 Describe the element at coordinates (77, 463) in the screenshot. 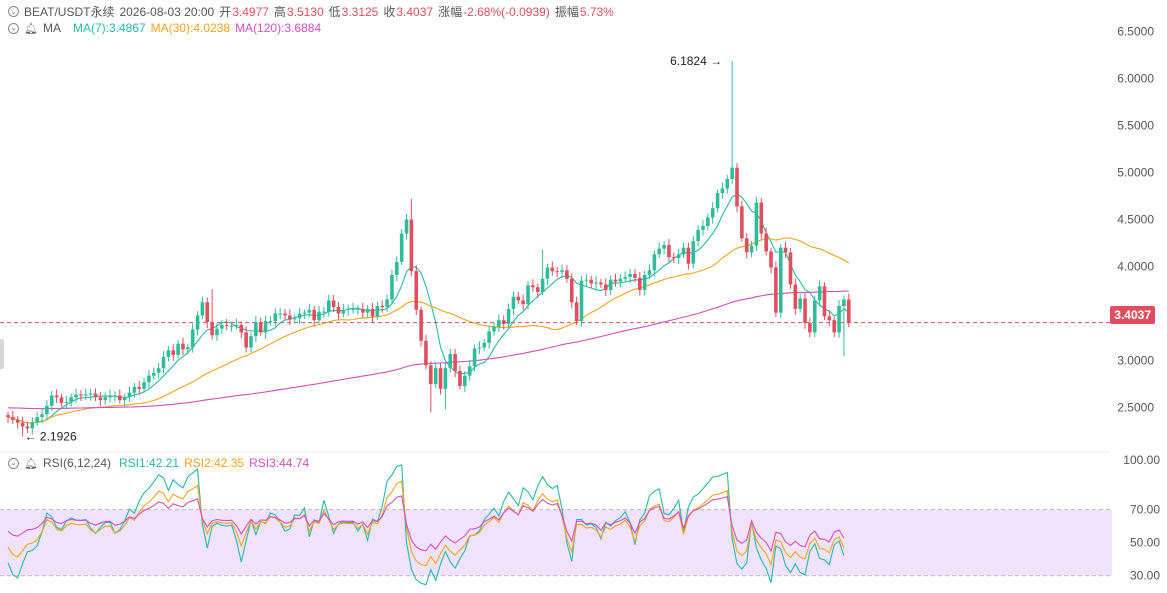

I see `rsi-label: RSI(6,12,24)` at that location.